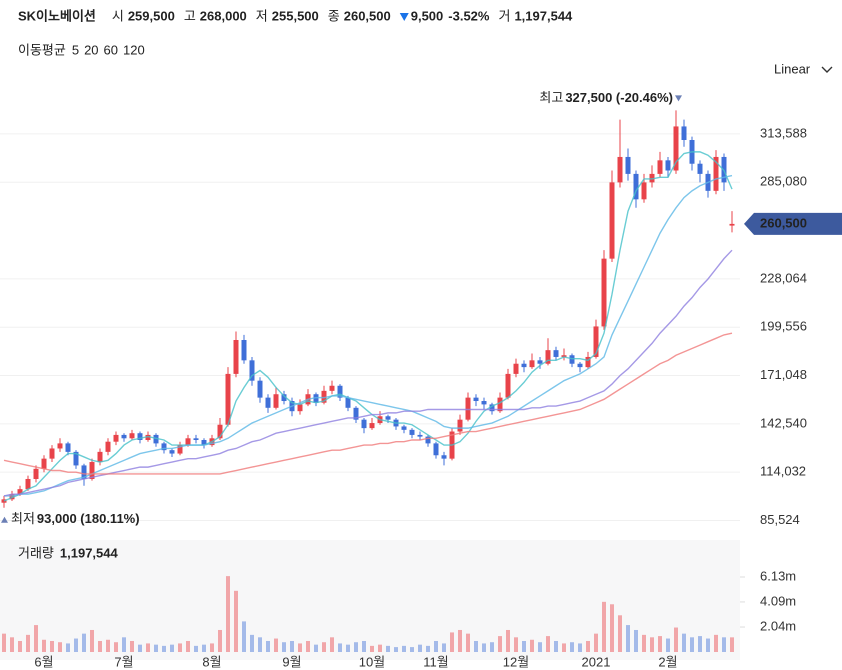  Describe the element at coordinates (783, 422) in the screenshot. I see `y-tick-label: 142,540` at that location.